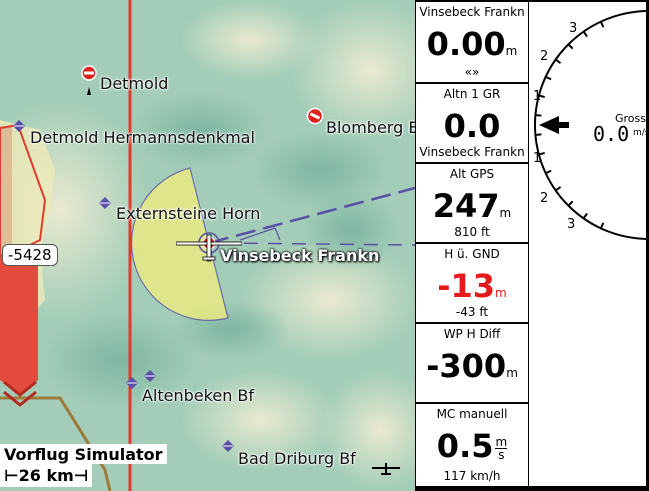 The image size is (649, 491). Describe the element at coordinates (30, 255) in the screenshot. I see `altitude-badge: -5428` at that location.